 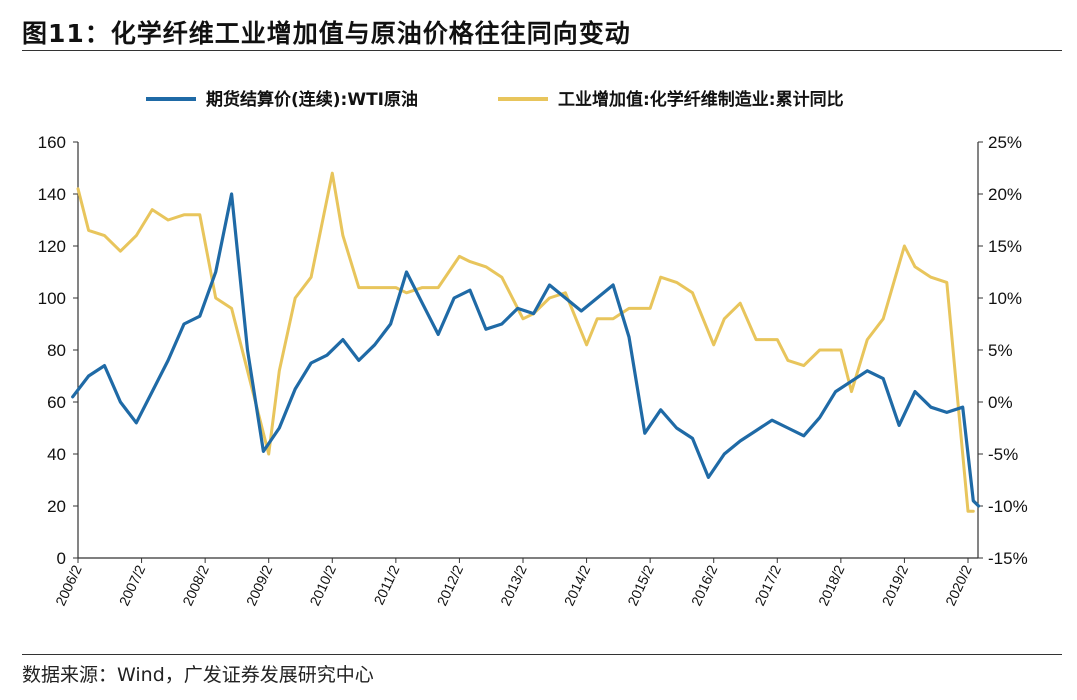 What do you see at coordinates (1003, 454) in the screenshot?
I see `y-right-tick-label: -5%` at bounding box center [1003, 454].